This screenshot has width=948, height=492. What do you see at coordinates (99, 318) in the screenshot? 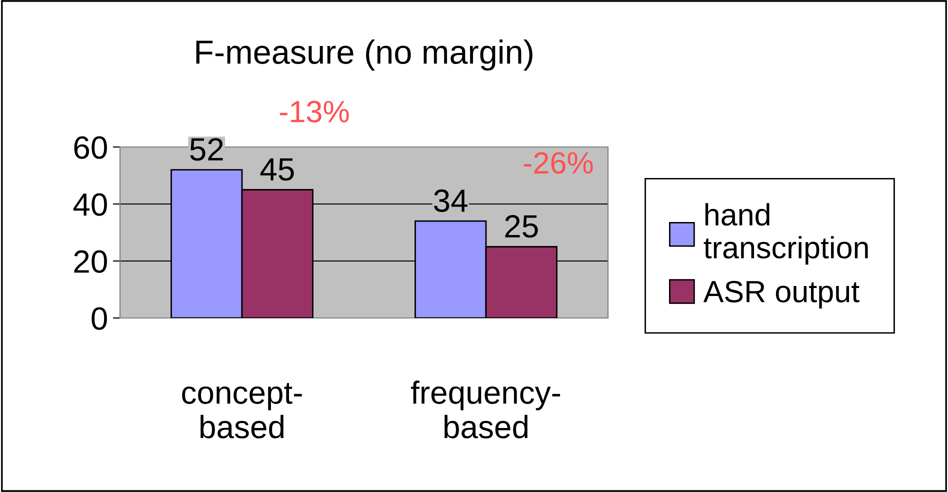
I see `y-tick-label: 0` at bounding box center [99, 318].